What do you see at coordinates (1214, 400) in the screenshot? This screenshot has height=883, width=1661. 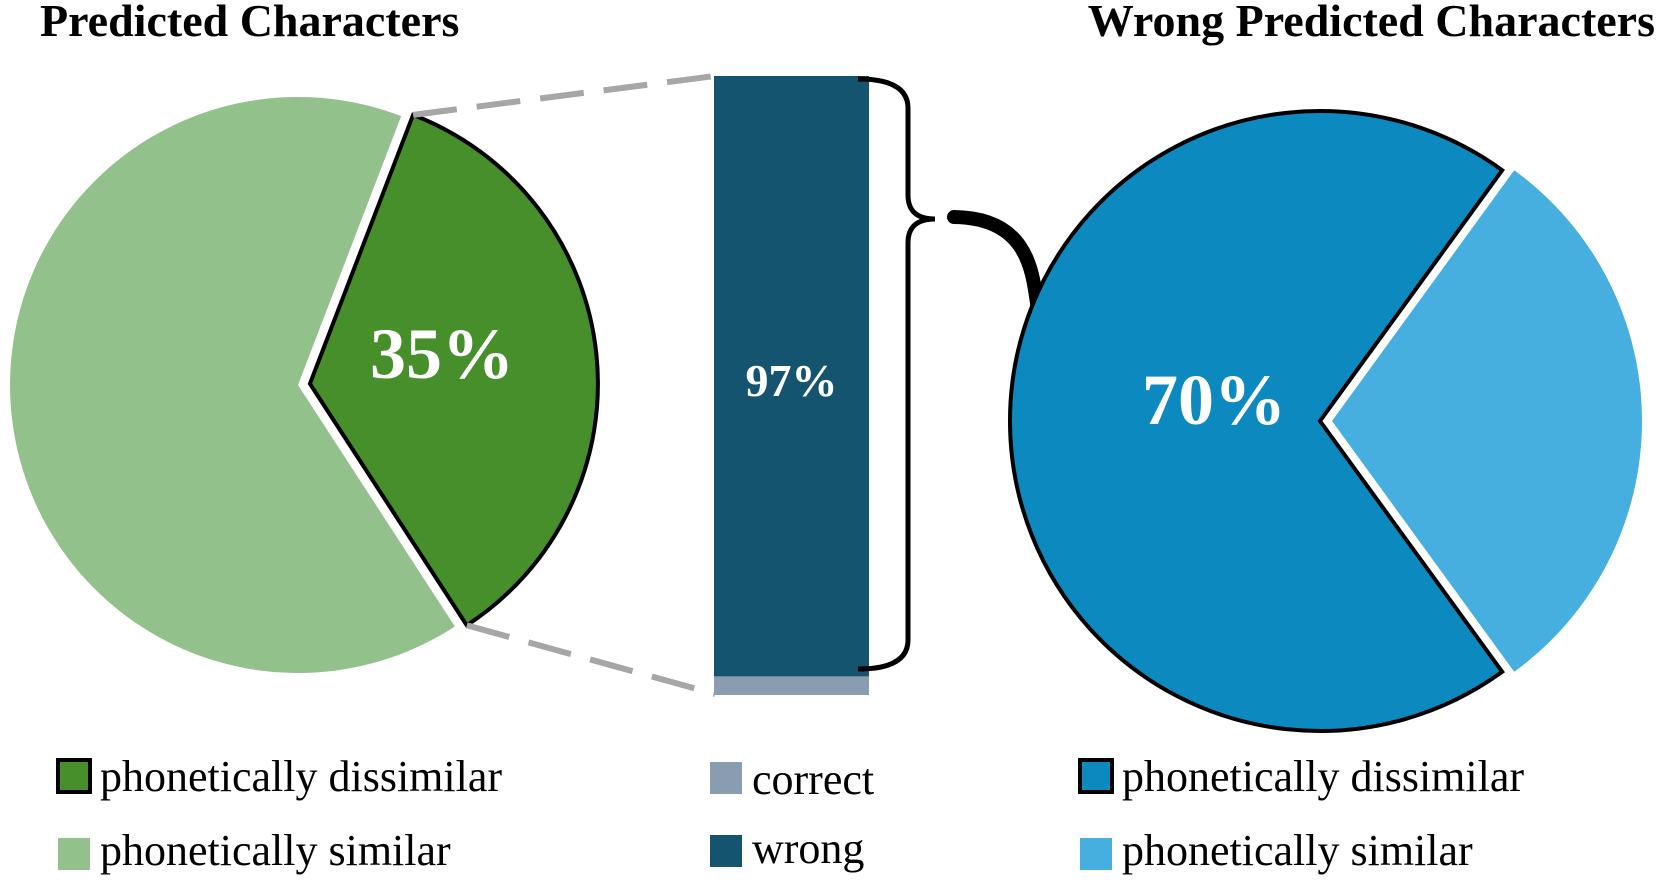 I see `pie-slice-label: 70%` at bounding box center [1214, 400].